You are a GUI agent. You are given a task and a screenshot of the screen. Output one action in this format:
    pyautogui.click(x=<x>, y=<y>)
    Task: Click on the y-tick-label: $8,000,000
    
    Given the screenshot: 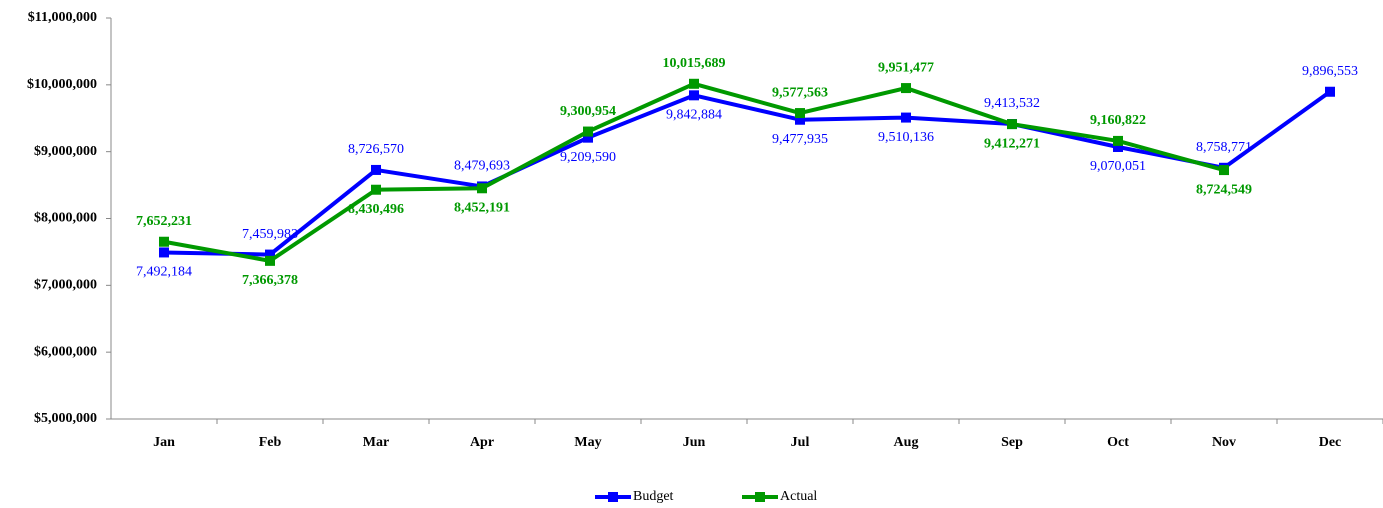 What is the action you would take?
    pyautogui.click(x=65, y=218)
    